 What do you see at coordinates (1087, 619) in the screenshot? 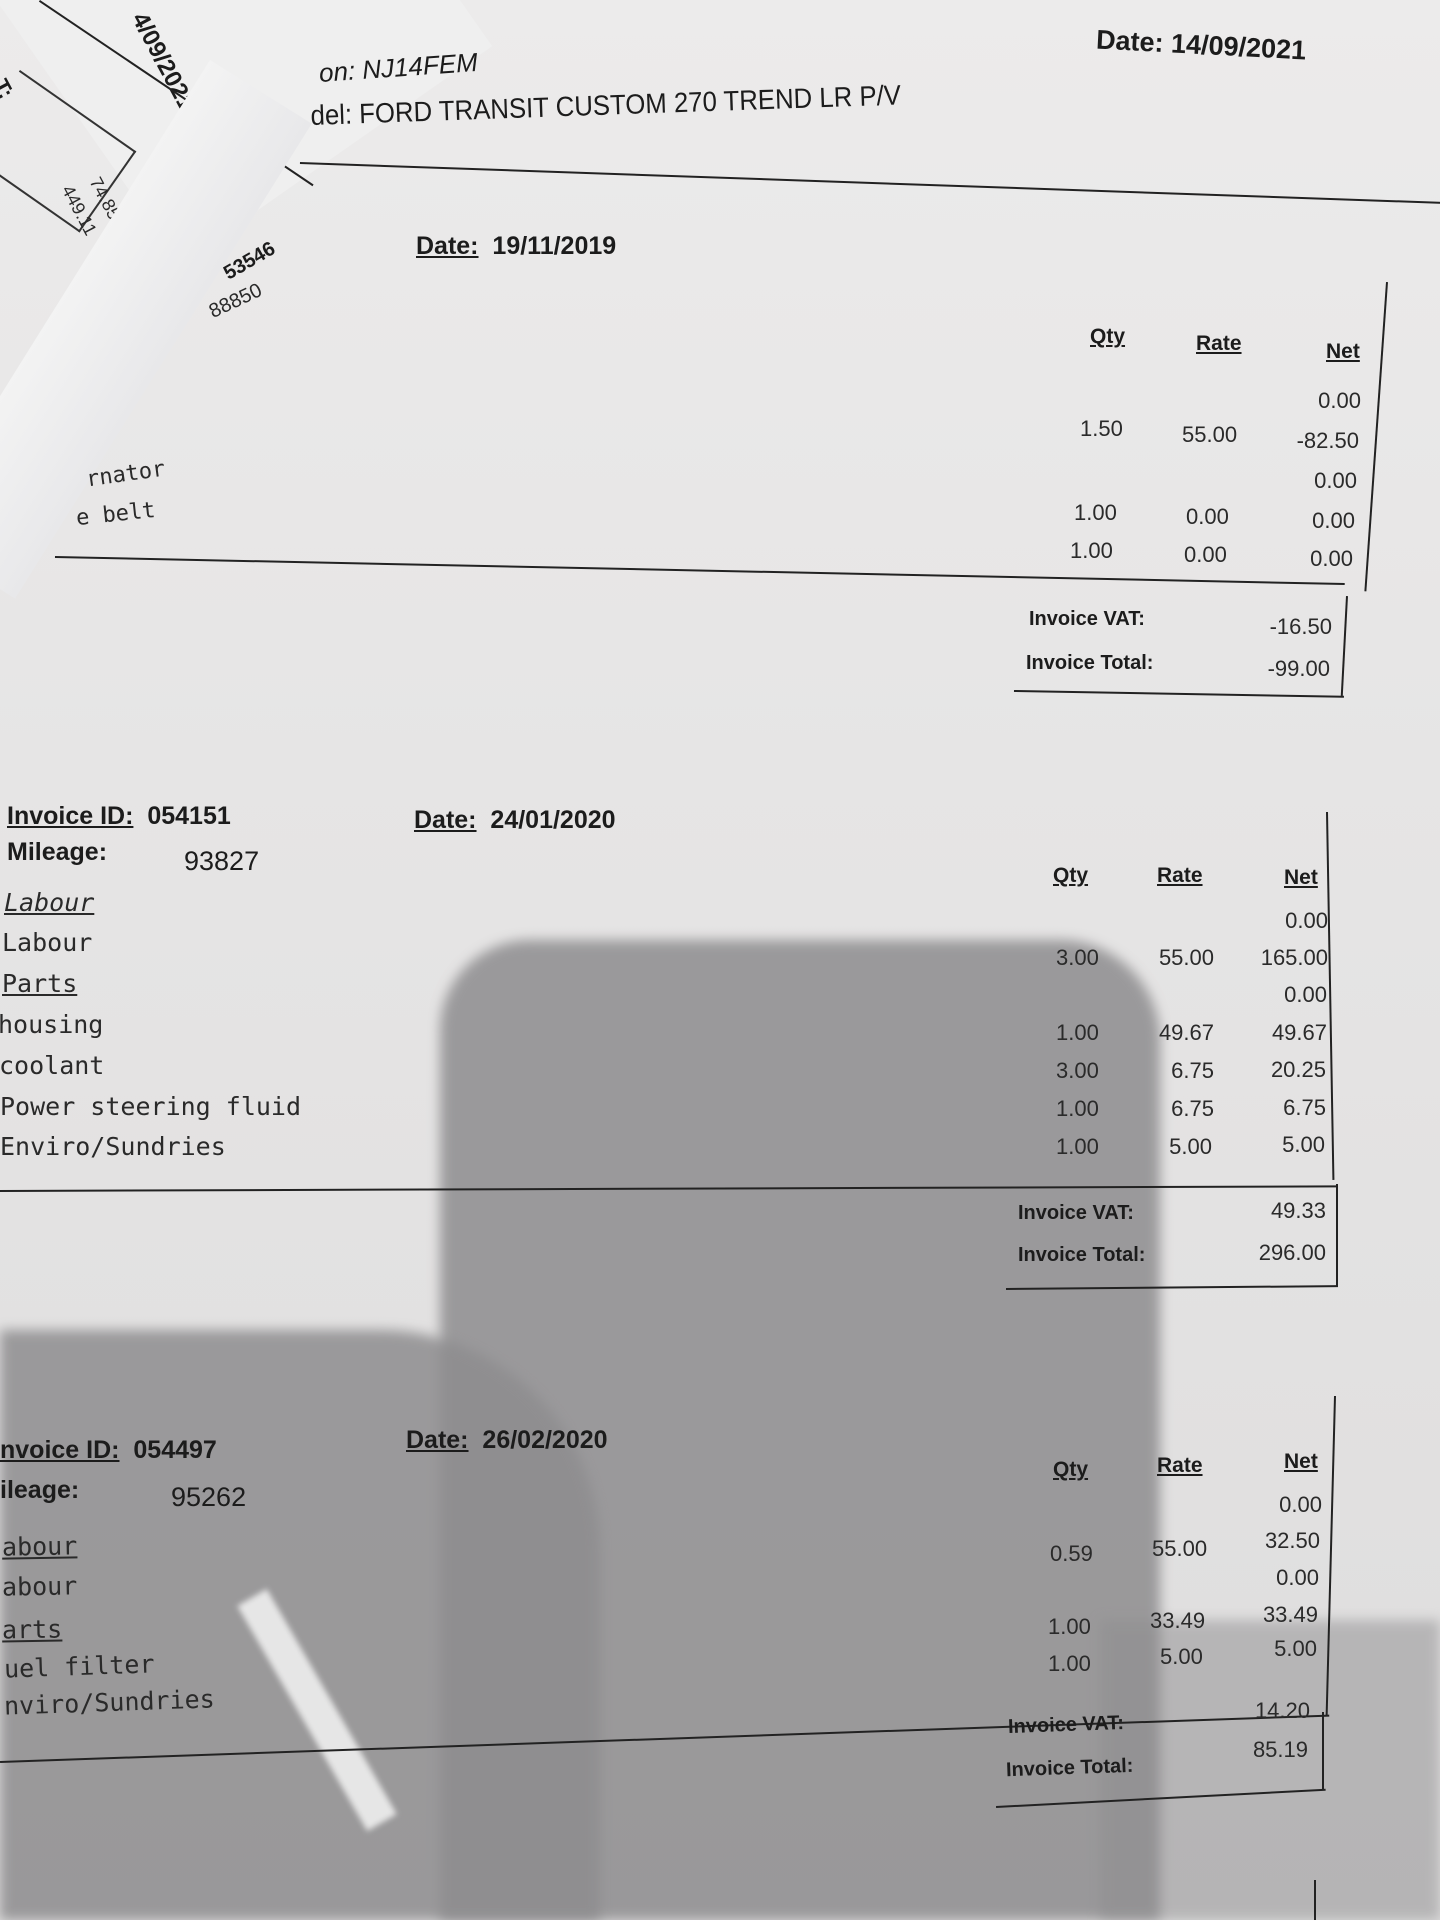
I see `invoice1-vat-label: Invoice VAT:` at bounding box center [1087, 619].